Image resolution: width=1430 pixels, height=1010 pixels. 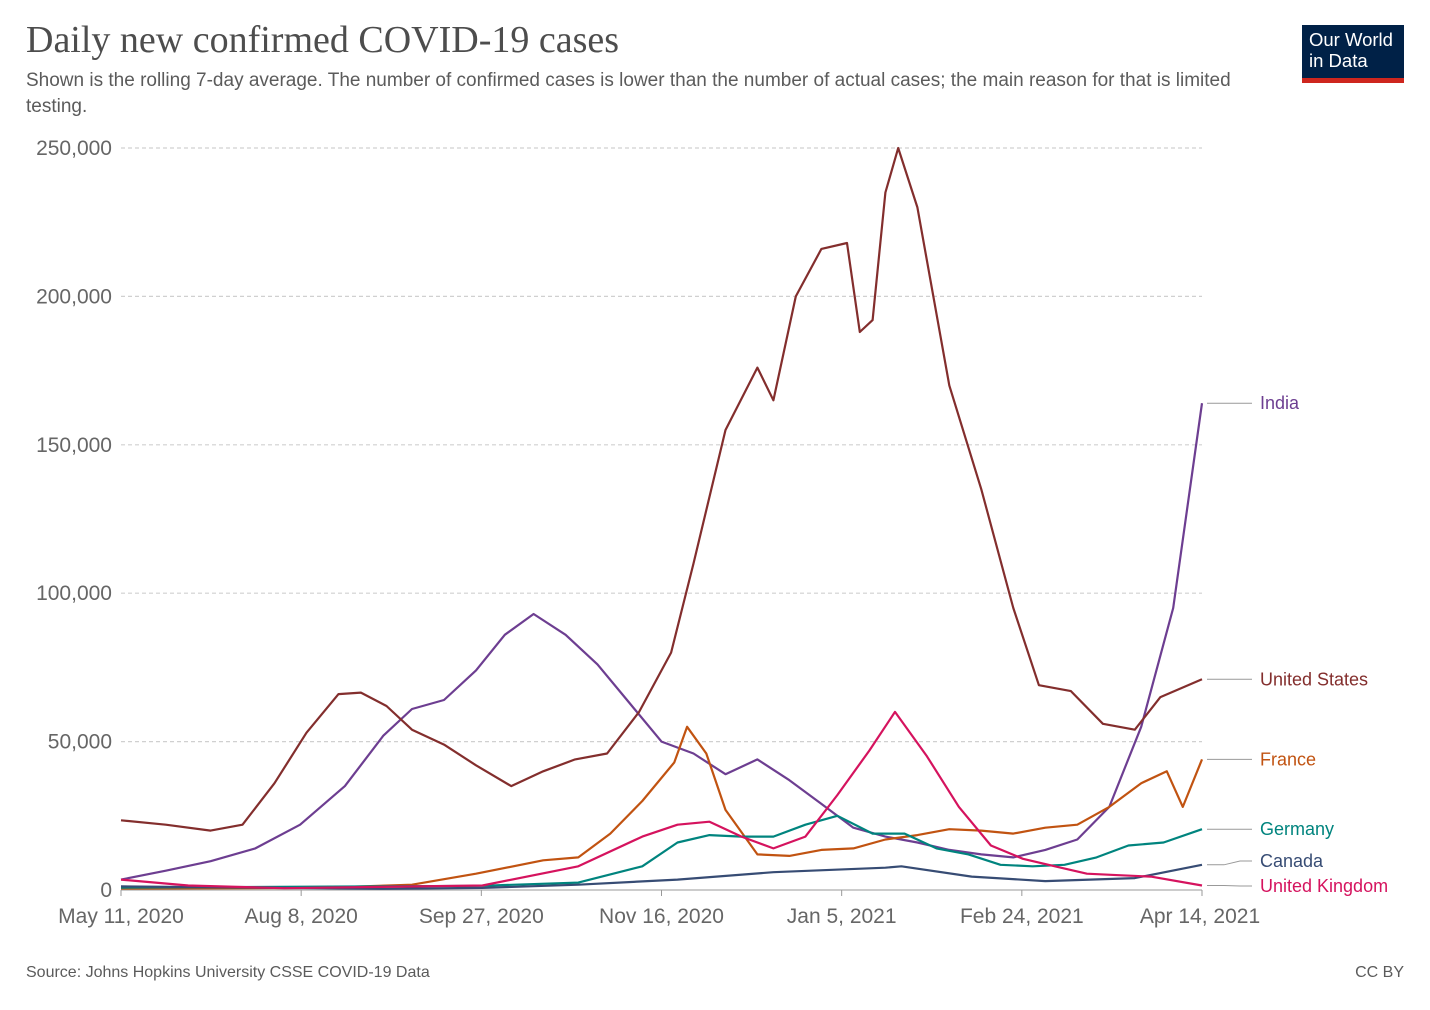 What do you see at coordinates (661, 916) in the screenshot?
I see `x-tick-label: Nov 16, 2020` at bounding box center [661, 916].